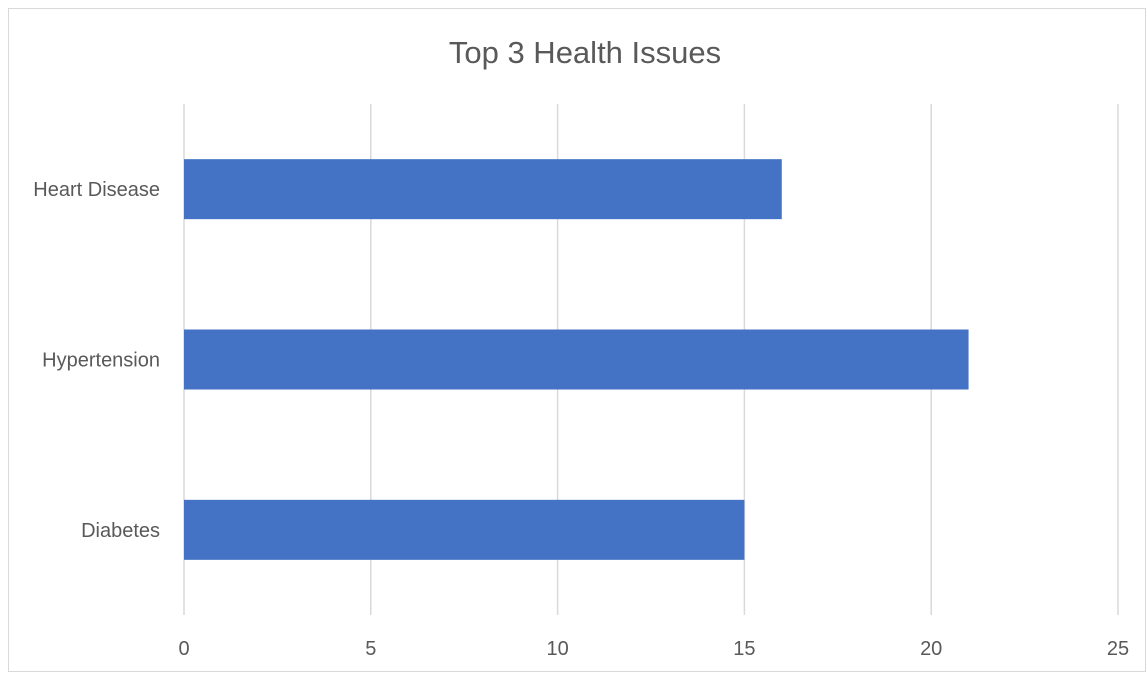  I want to click on x-tick-labels: 0 5 10 15 20 25, so click(653, 649).